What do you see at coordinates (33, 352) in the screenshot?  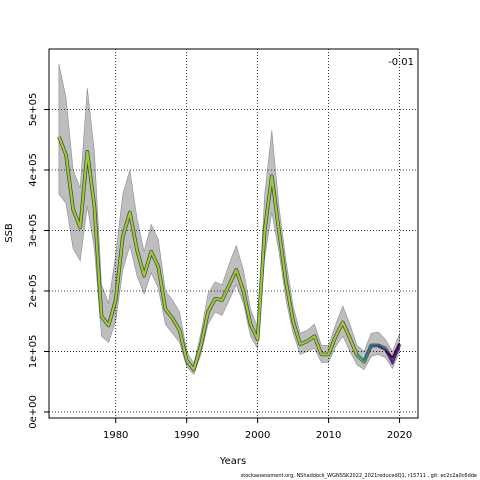 I see `y-tick-label: 1e+05` at bounding box center [33, 352].